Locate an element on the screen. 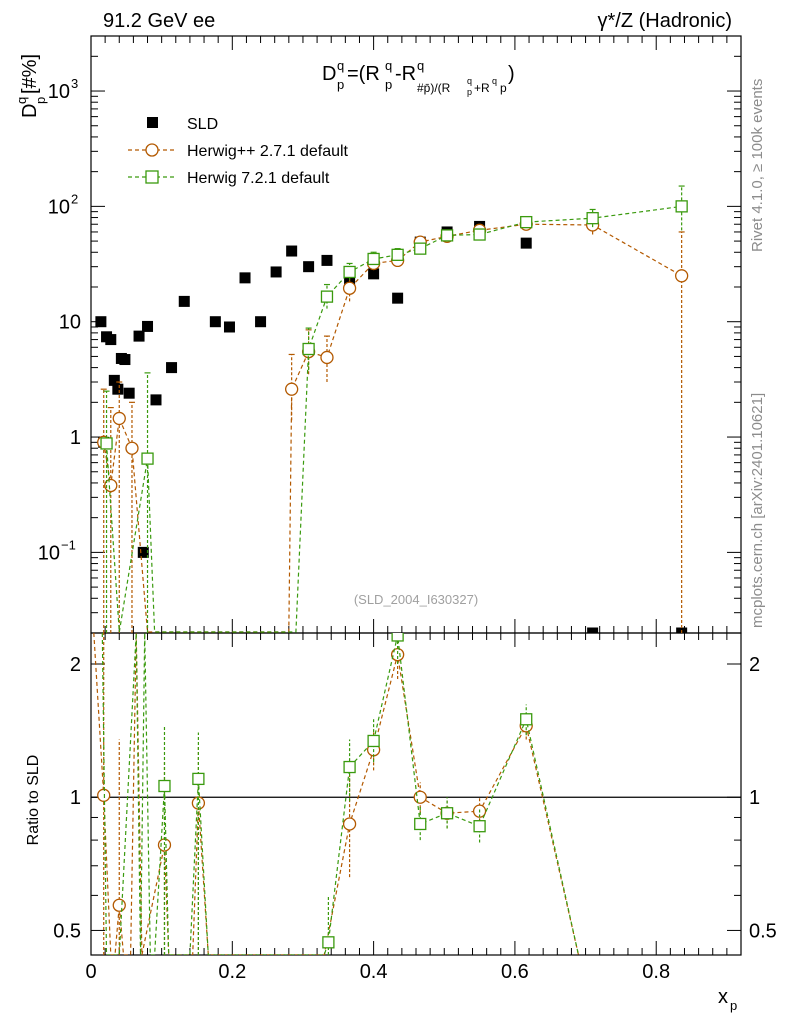 The image size is (786, 1024). main-plot-title: D q p =(R q p -R q #p̄)/(R q p +R q p ) is located at coordinates (418, 77).